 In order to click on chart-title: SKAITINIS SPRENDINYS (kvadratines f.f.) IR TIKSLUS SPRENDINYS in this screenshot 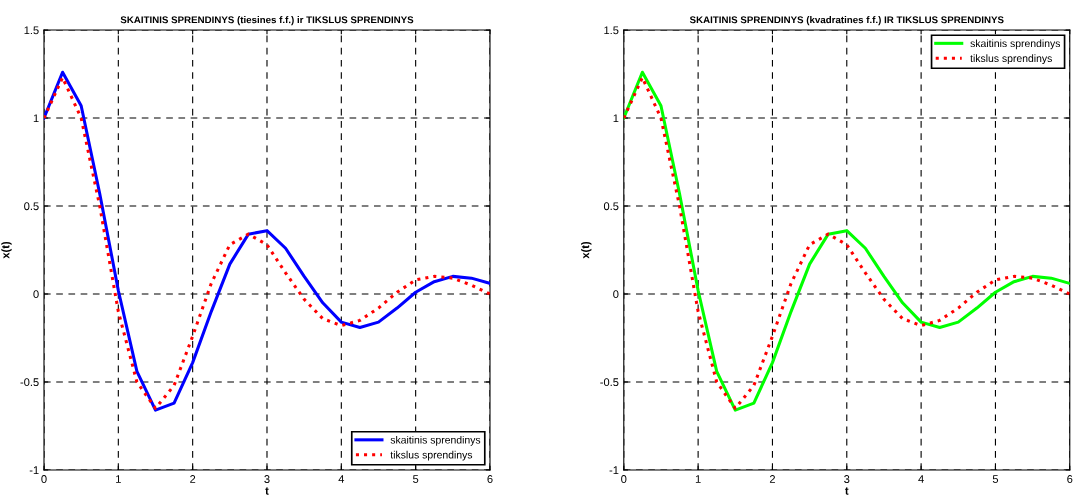, I will do `click(846, 21)`.